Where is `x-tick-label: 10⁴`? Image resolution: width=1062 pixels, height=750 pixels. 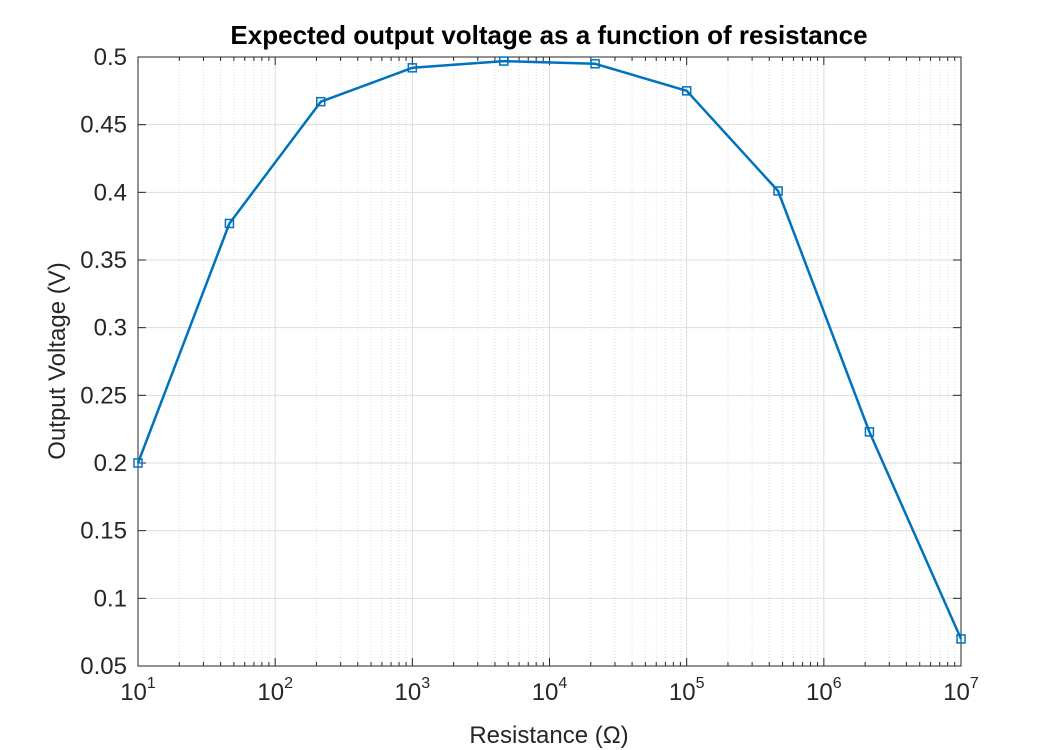
x-tick-label: 10⁴ is located at coordinates (550, 690).